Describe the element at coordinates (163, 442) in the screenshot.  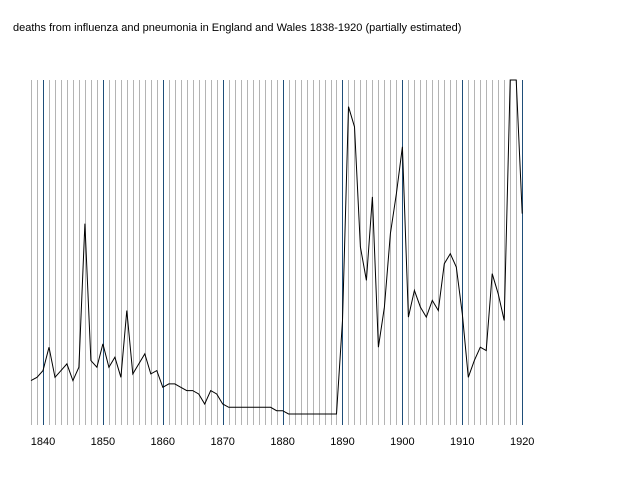
I see `x-tick-label-1860: 1860` at that location.